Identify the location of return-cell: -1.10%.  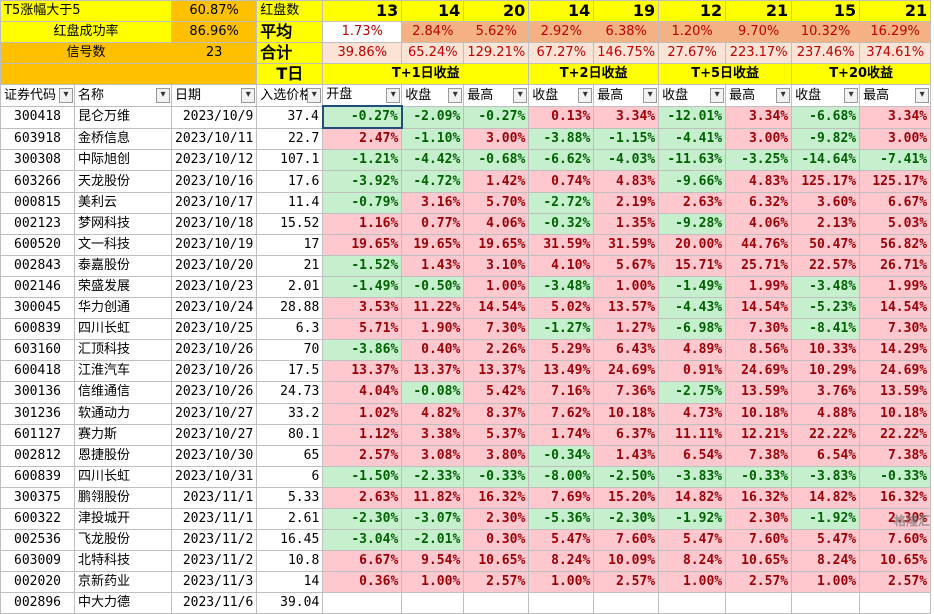
(433, 139).